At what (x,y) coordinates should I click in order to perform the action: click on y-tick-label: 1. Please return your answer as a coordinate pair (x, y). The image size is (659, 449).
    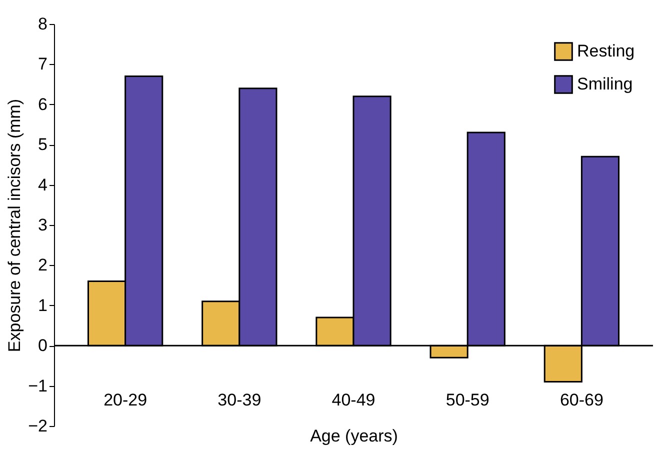
    Looking at the image, I should click on (43, 305).